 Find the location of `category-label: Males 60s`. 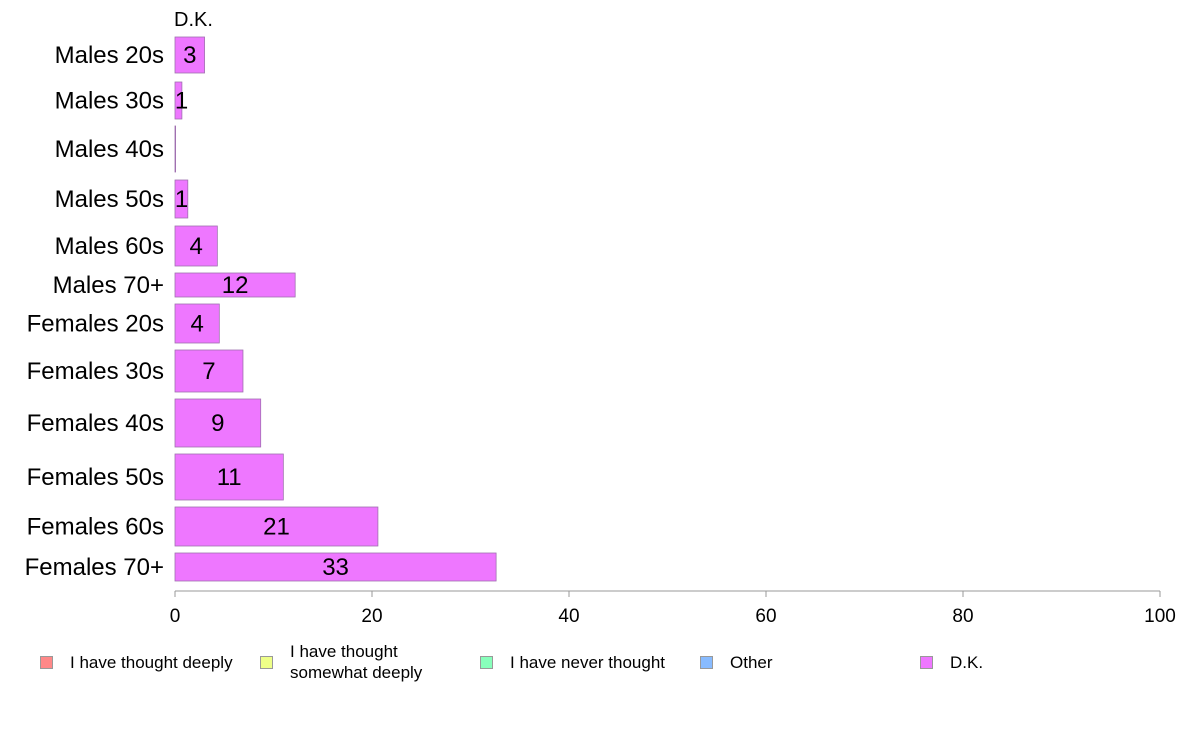

category-label: Males 60s is located at coordinates (109, 246).